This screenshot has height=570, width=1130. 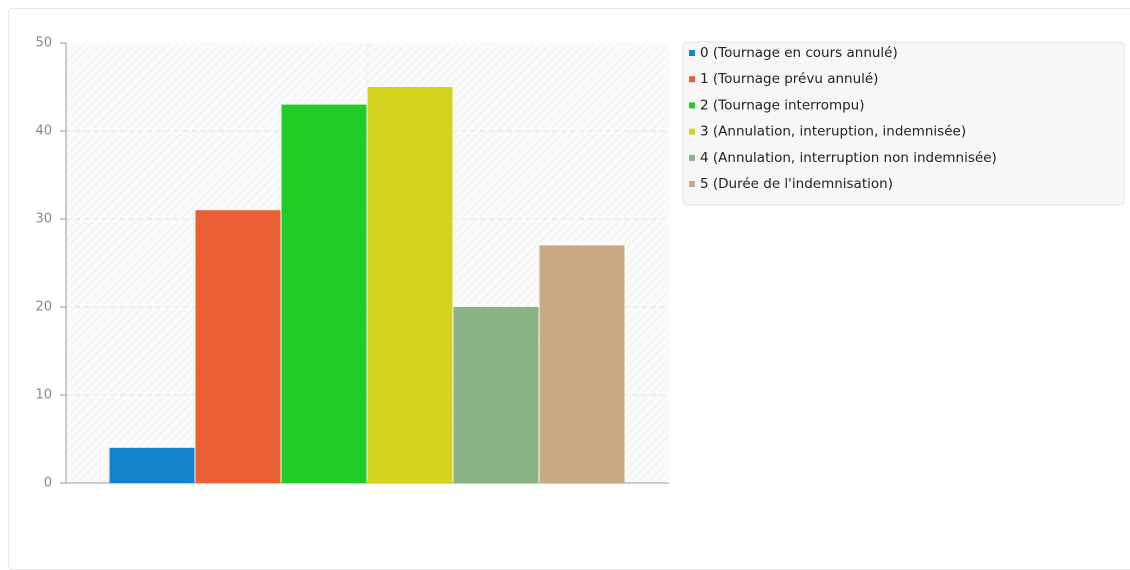 I want to click on legend-box, so click(x=903, y=123).